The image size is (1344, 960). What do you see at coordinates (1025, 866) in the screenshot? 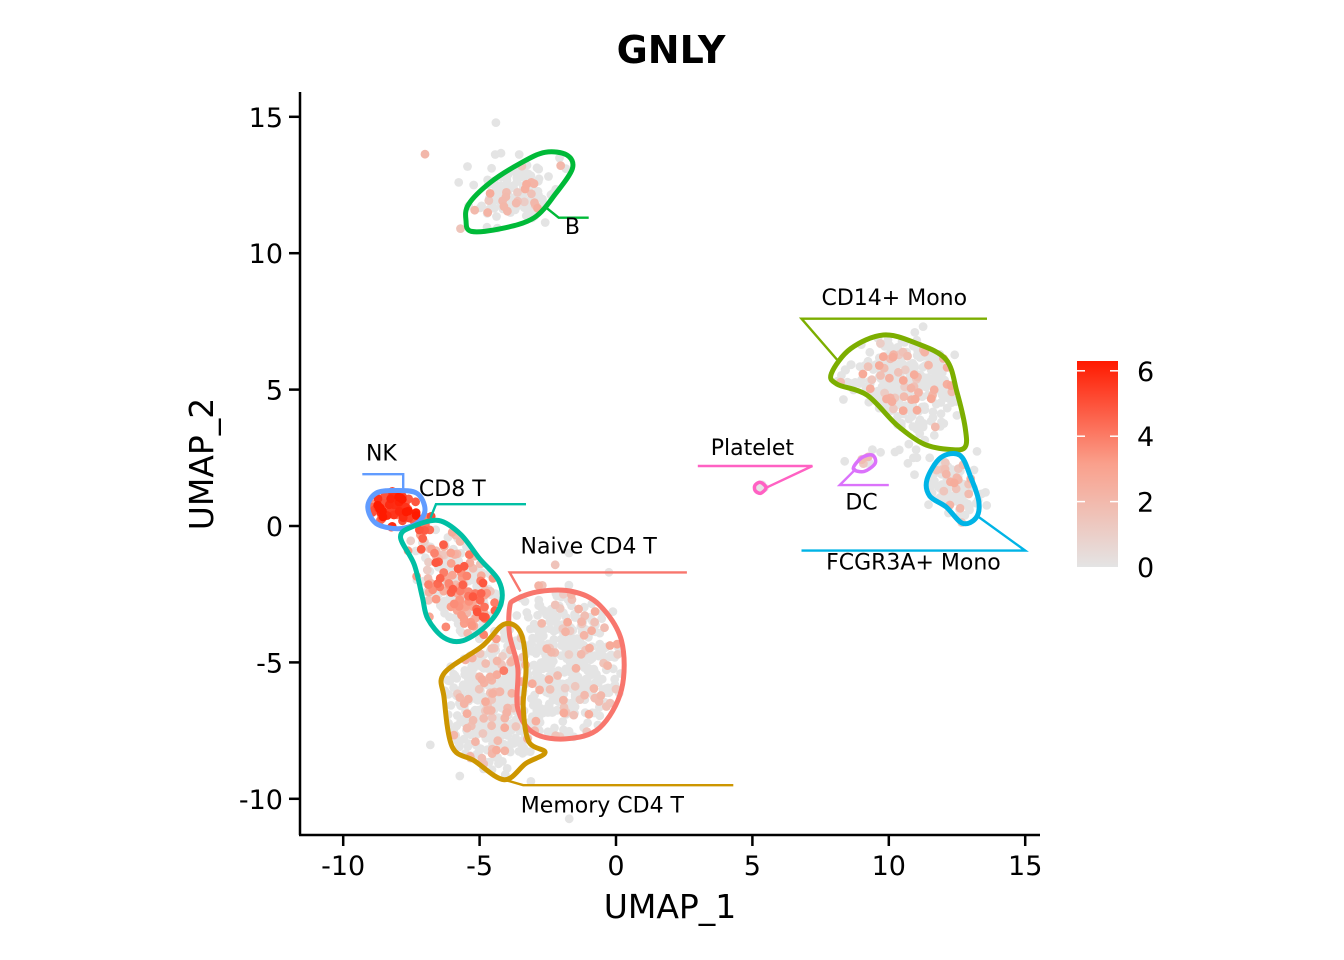
I see `x-tick-label: 15` at bounding box center [1025, 866].